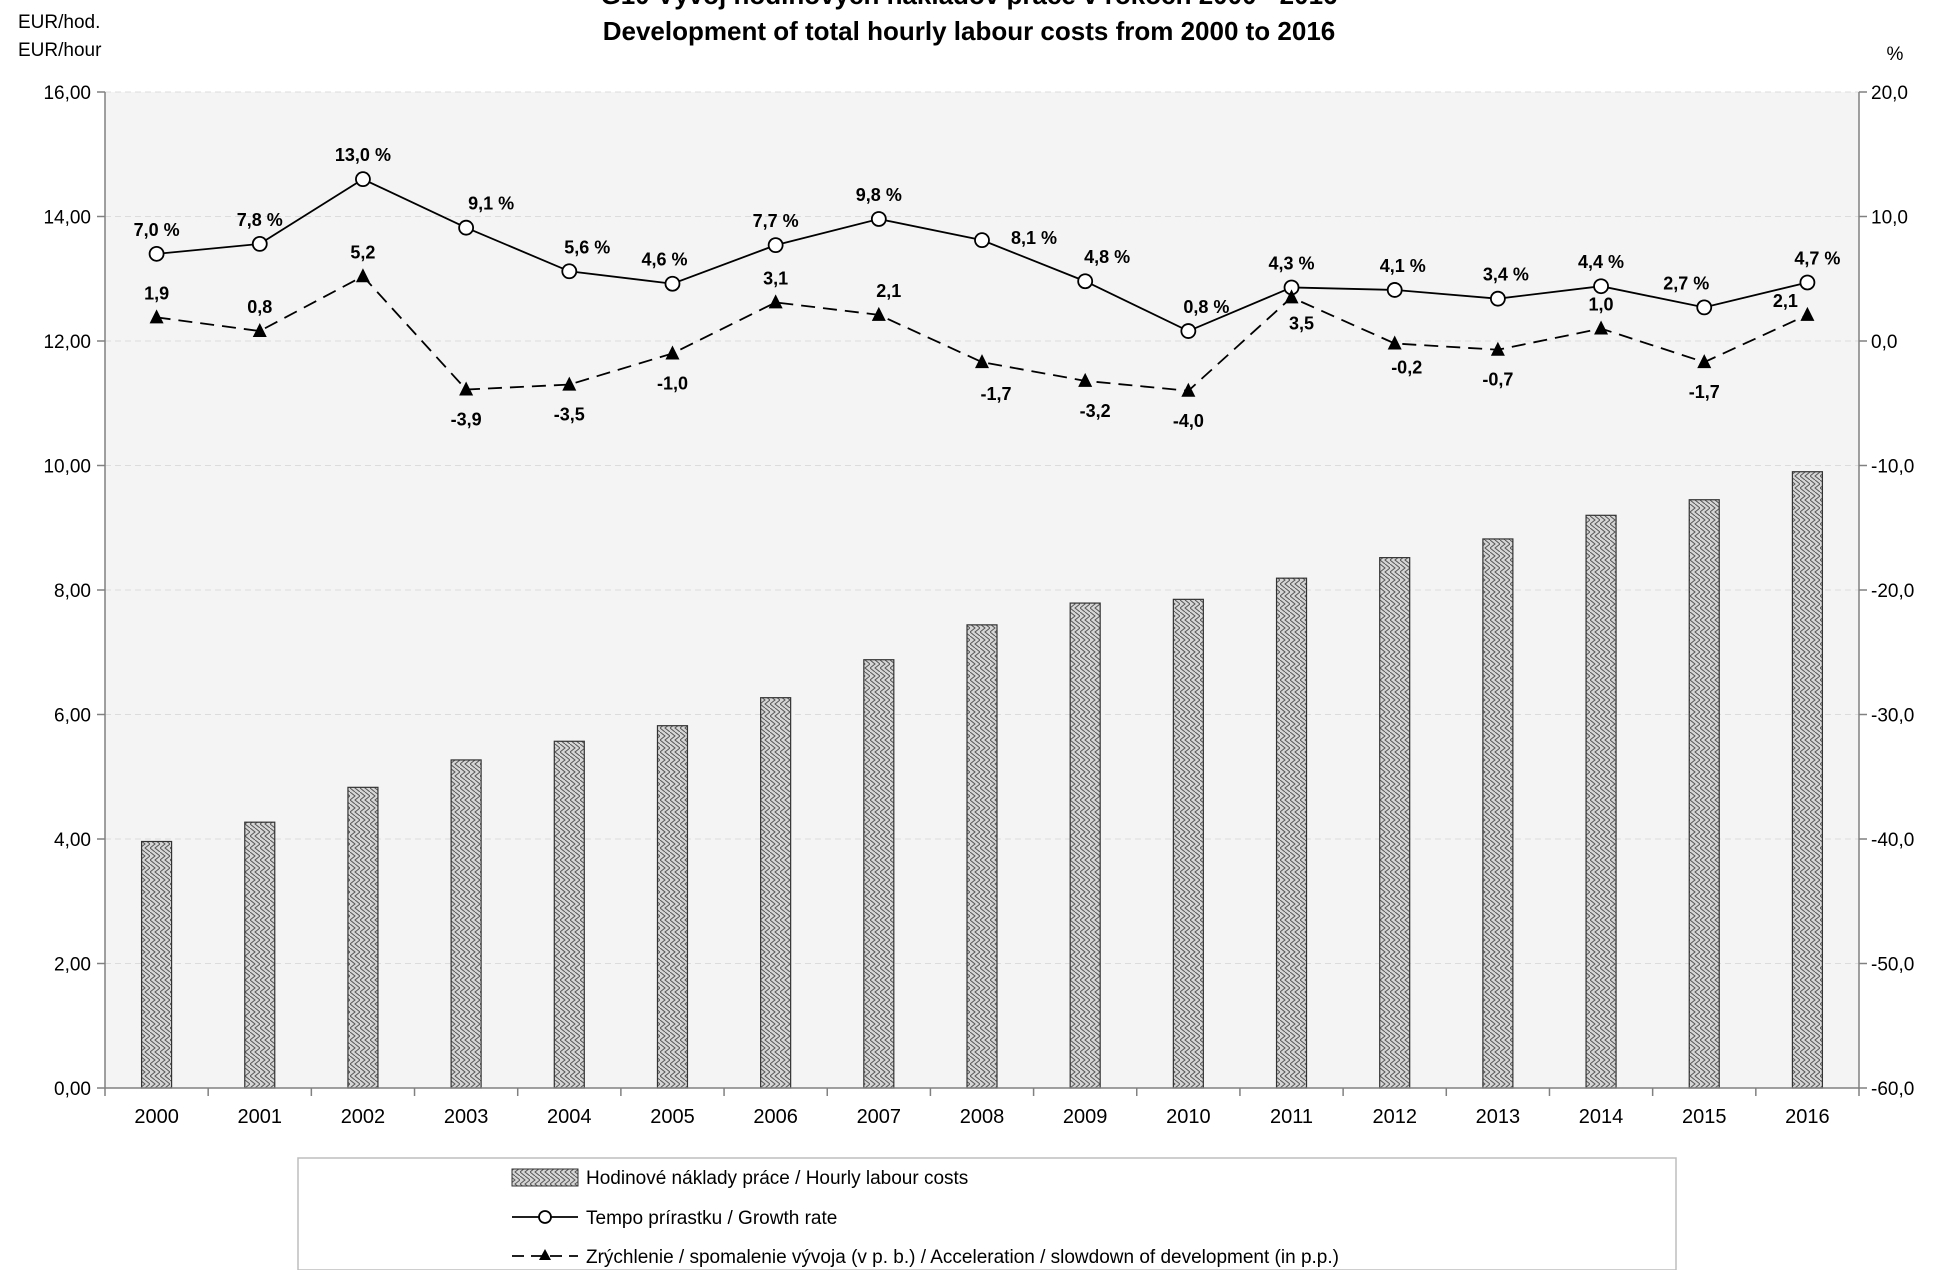 Image resolution: width=1938 pixels, height=1270 pixels. Describe the element at coordinates (362, 252) in the screenshot. I see `acceleration-label: 5,2` at that location.